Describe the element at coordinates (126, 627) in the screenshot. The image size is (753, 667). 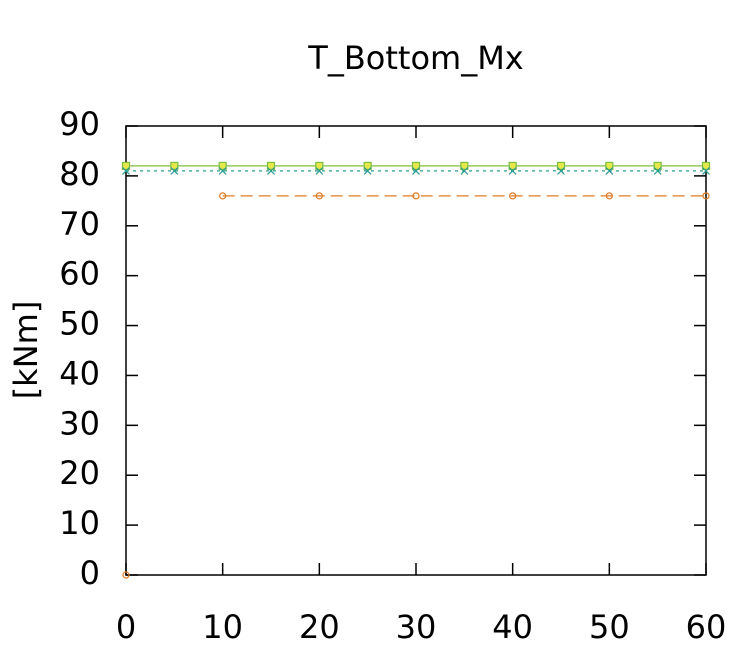
I see `x-tick-label: 0` at that location.